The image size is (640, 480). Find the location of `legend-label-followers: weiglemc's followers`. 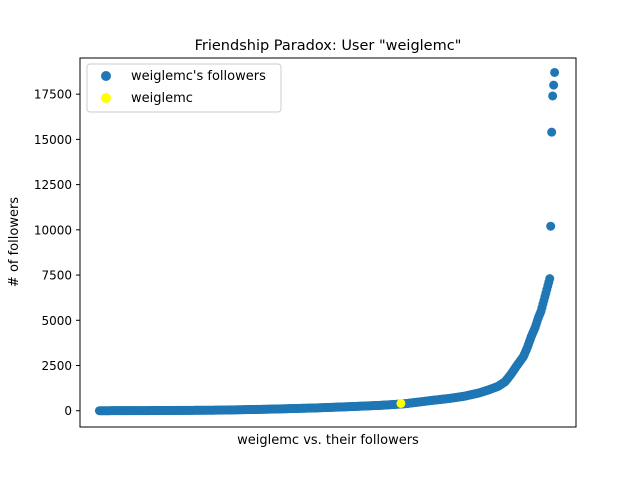

legend-label-followers: weiglemc's followers is located at coordinates (198, 76).